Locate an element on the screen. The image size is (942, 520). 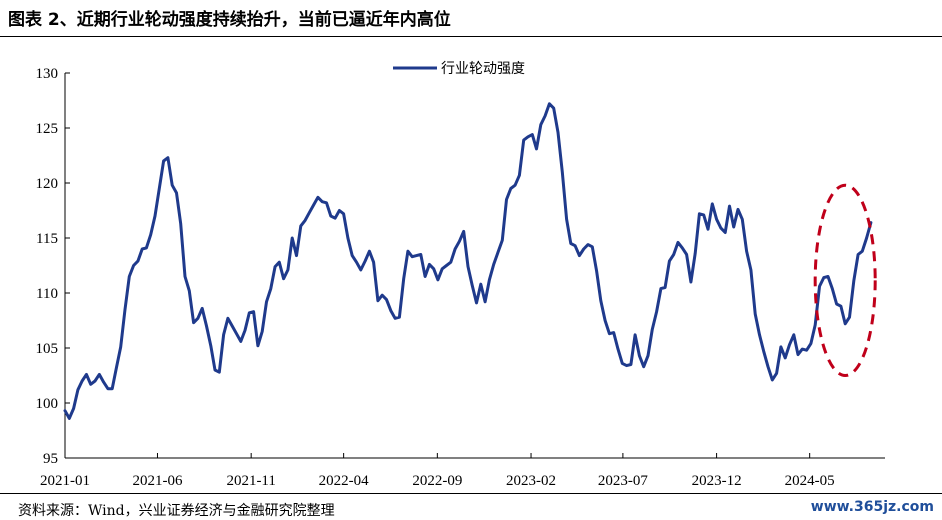
figure-title: 图表 2、近期行业轮动强度持续抬升，当前已逼近年内高位 is located at coordinates (229, 20).